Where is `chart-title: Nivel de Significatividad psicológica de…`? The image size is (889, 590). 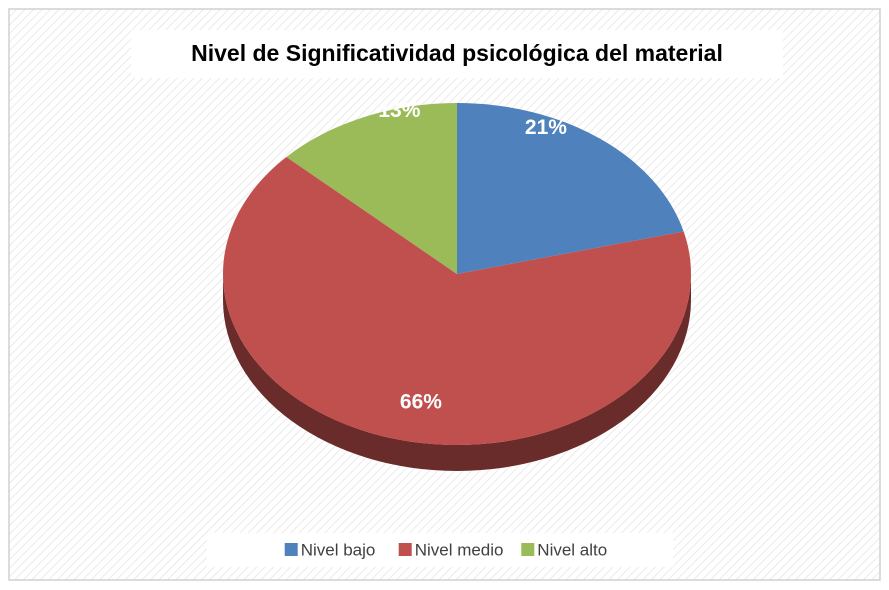
chart-title: Nivel de Significatividad psicológica de… is located at coordinates (457, 53).